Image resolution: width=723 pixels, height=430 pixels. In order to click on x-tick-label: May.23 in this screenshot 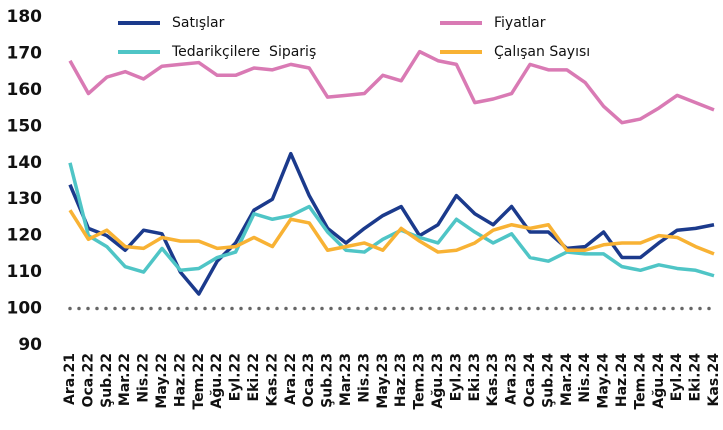, I will do `click(383, 381)`.